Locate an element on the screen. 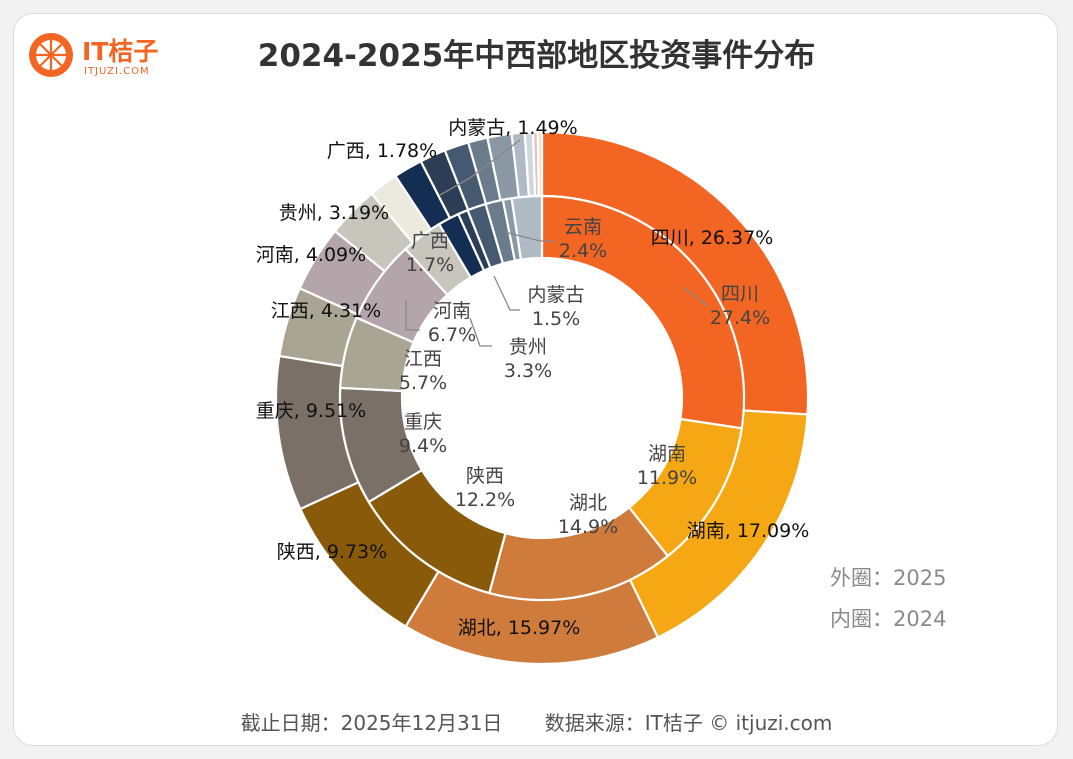  inner-ring-note: 内圈：2024 is located at coordinates (888, 619).